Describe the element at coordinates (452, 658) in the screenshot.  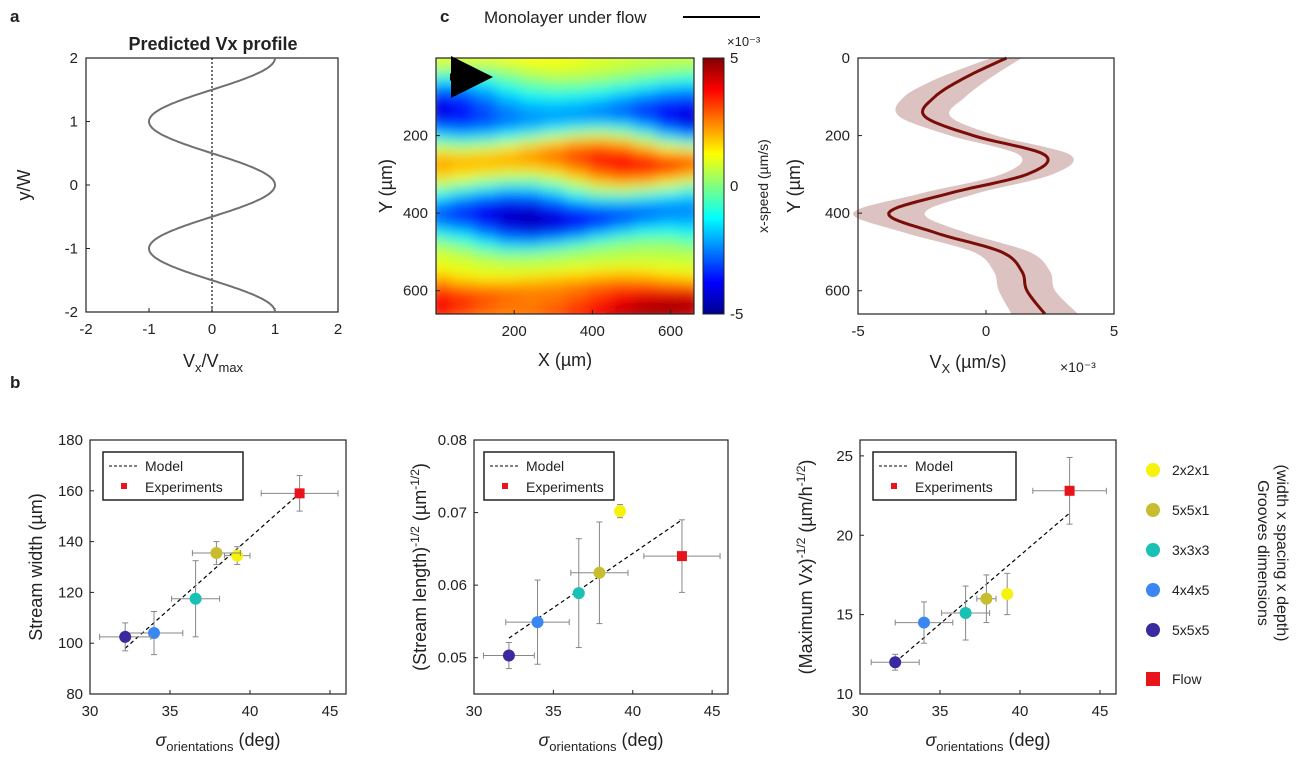
I see `scatter-ytick-label: 0.05` at that location.